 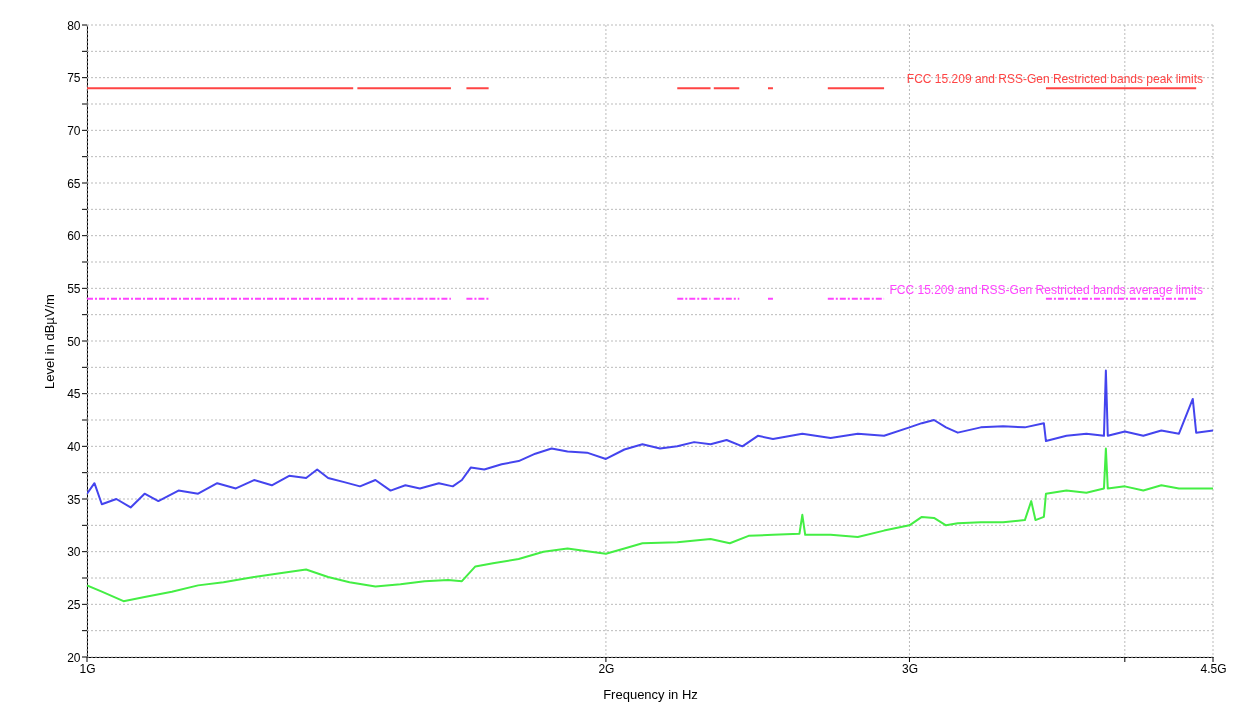 What do you see at coordinates (1046, 289) in the screenshot?
I see `annotation: FCC 15.209 and RSS-Gen Restricted bands average limits` at bounding box center [1046, 289].